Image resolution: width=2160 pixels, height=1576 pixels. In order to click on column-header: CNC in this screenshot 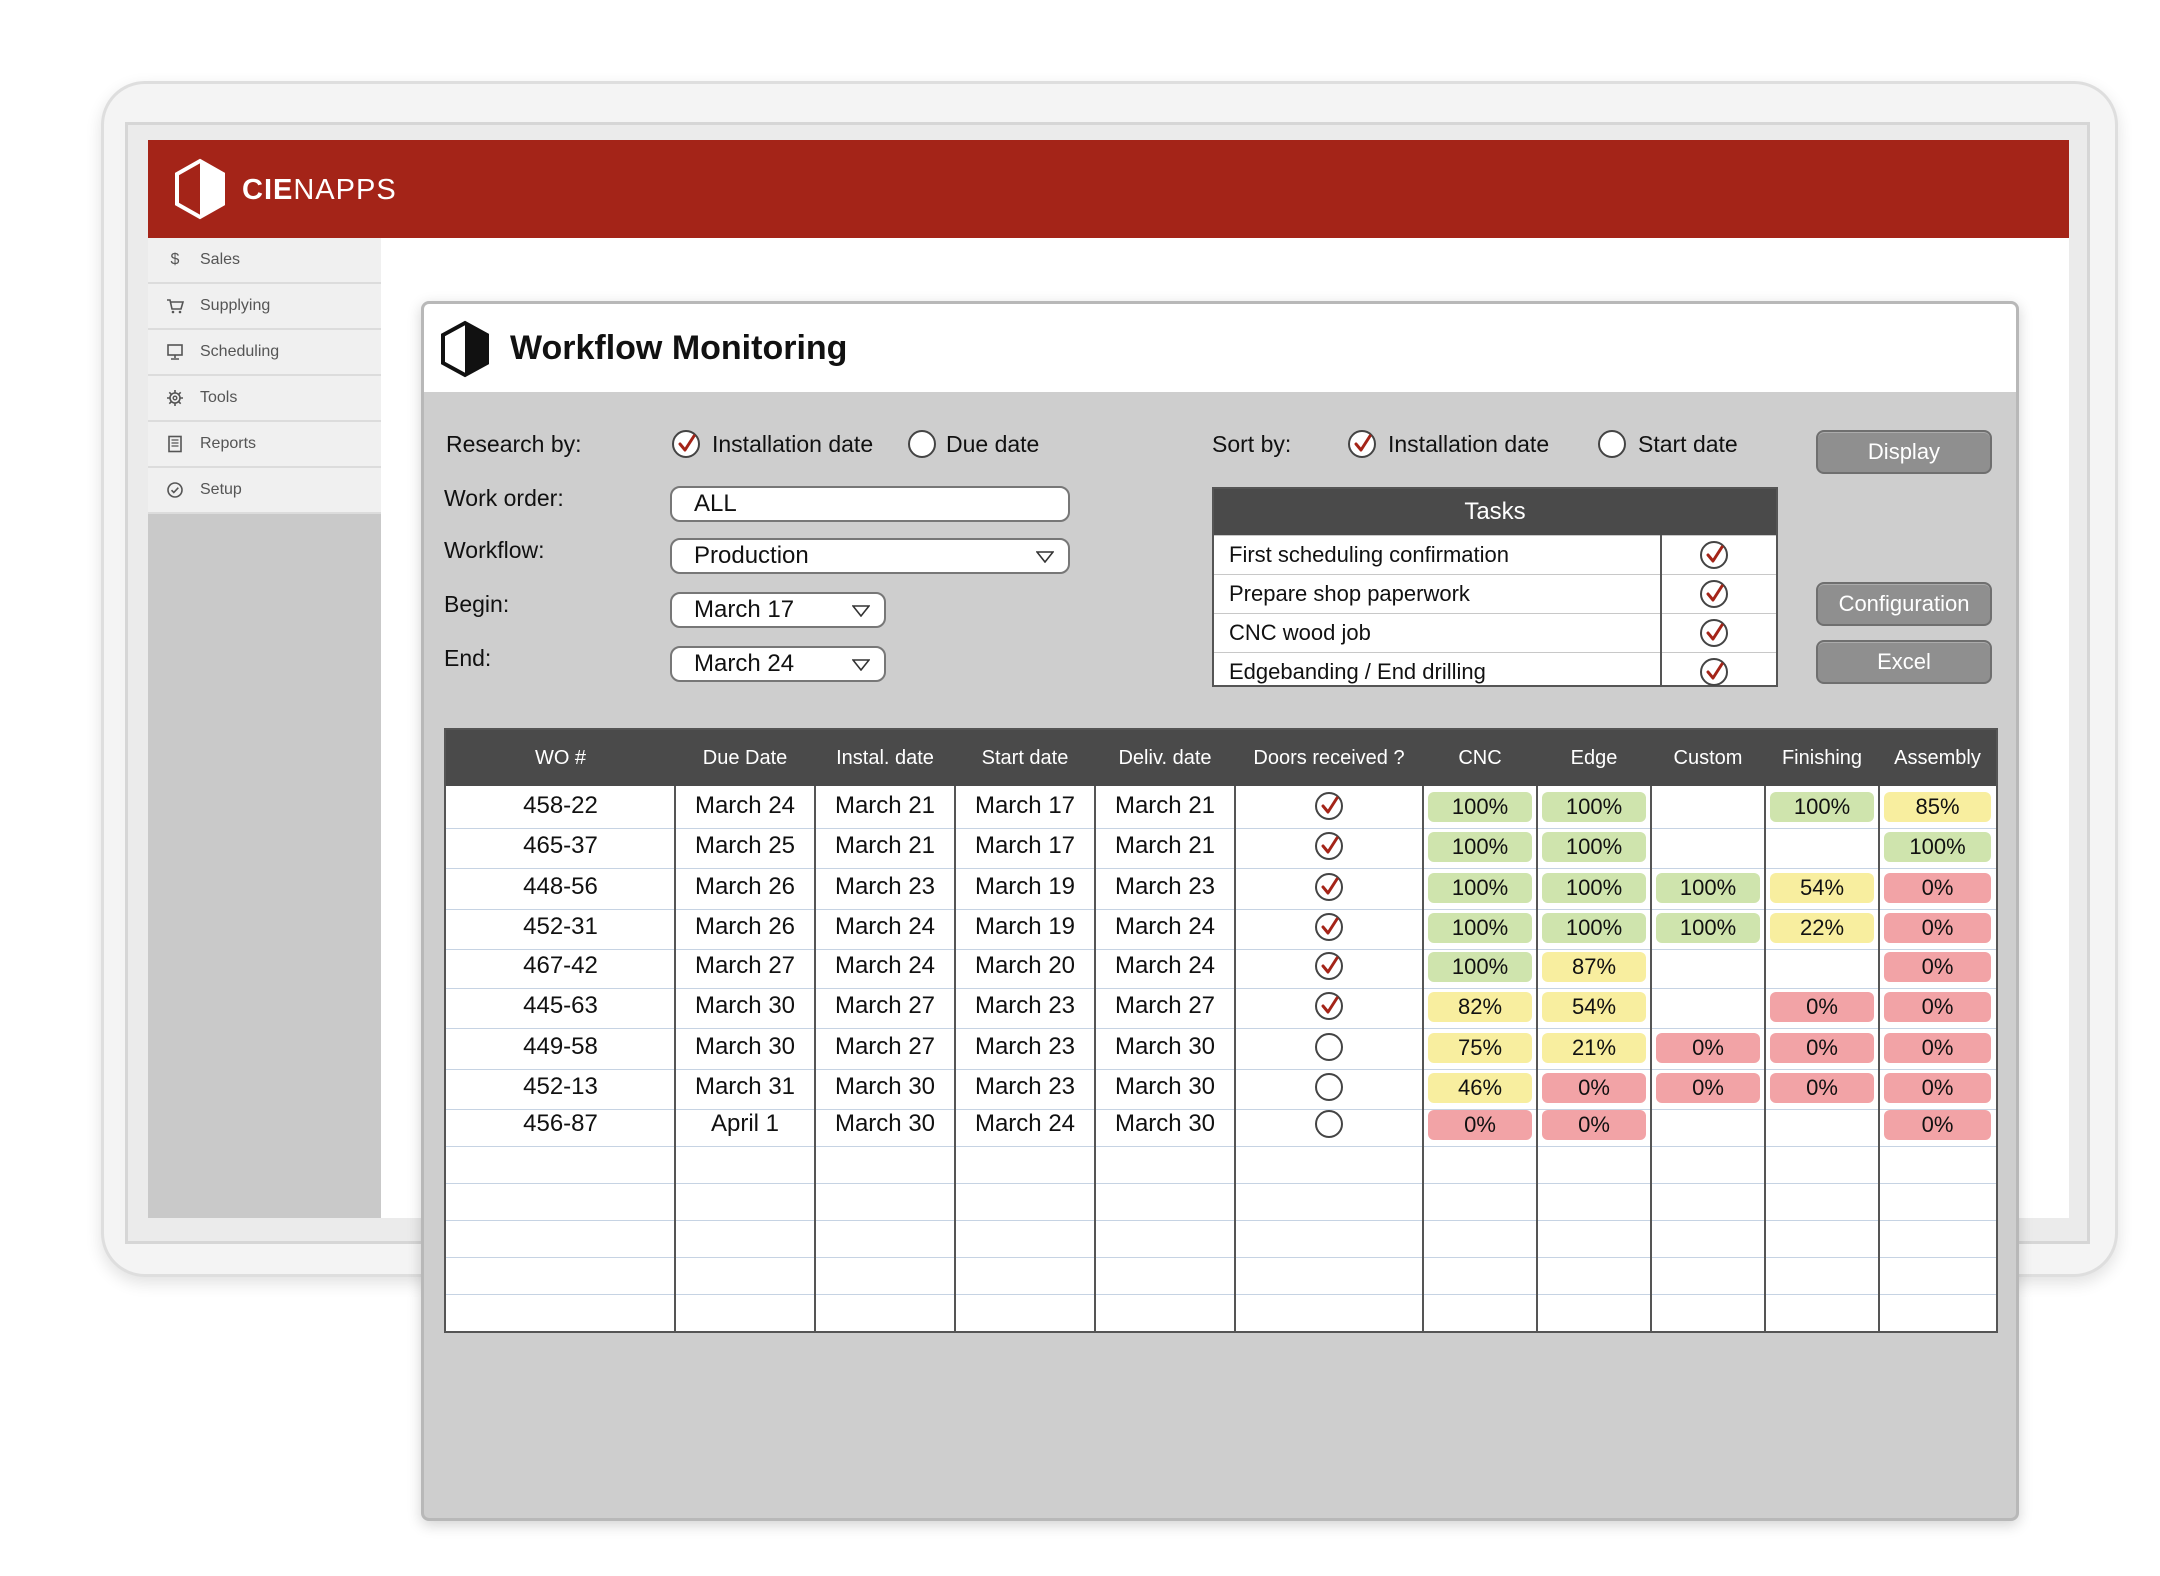, I will do `click(1480, 758)`.